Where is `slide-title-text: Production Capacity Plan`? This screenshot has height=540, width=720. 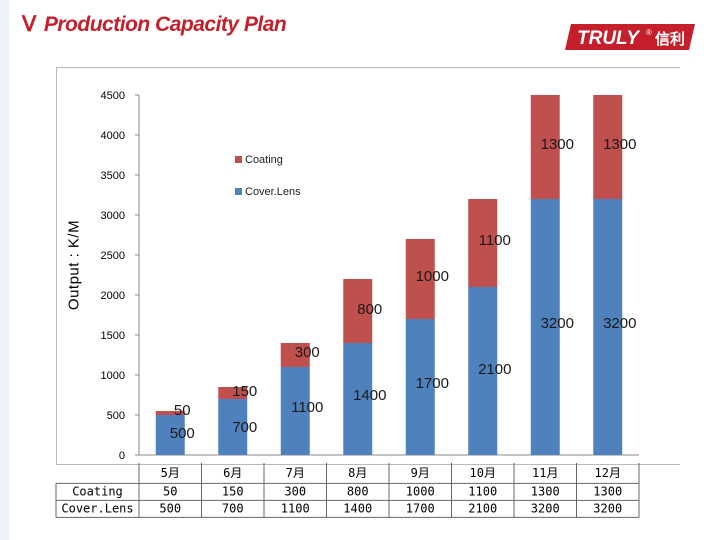 slide-title-text: Production Capacity Plan is located at coordinates (165, 24).